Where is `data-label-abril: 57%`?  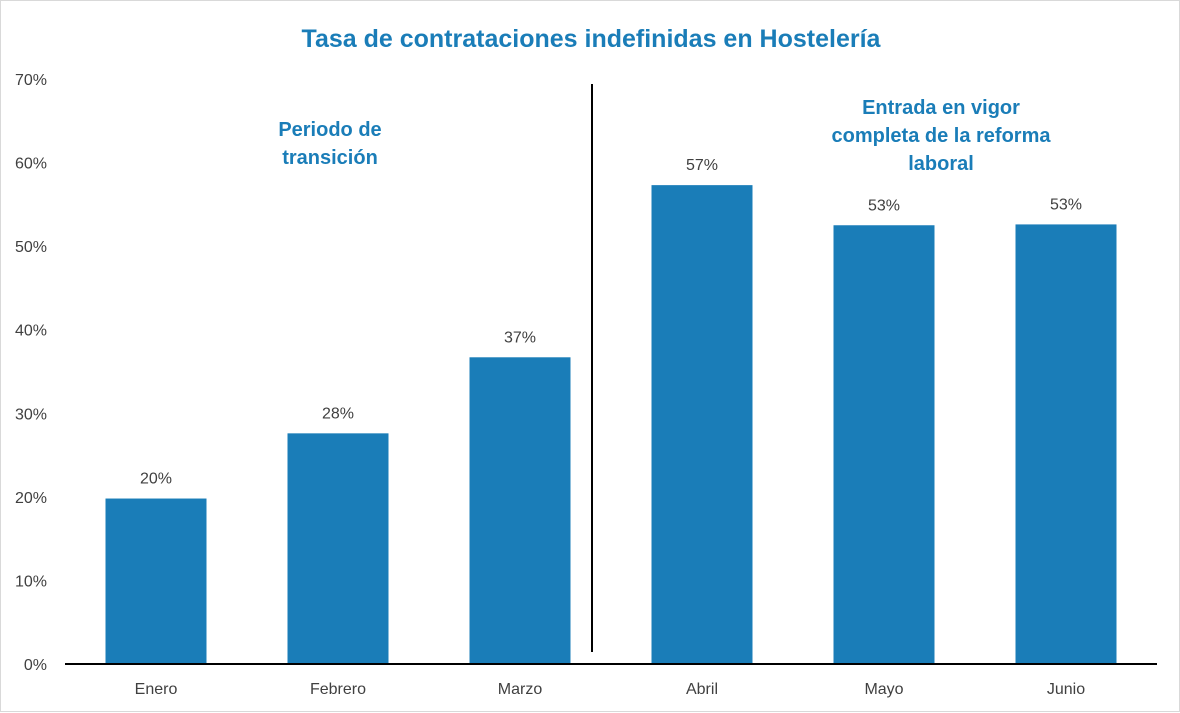
data-label-abril: 57% is located at coordinates (702, 165).